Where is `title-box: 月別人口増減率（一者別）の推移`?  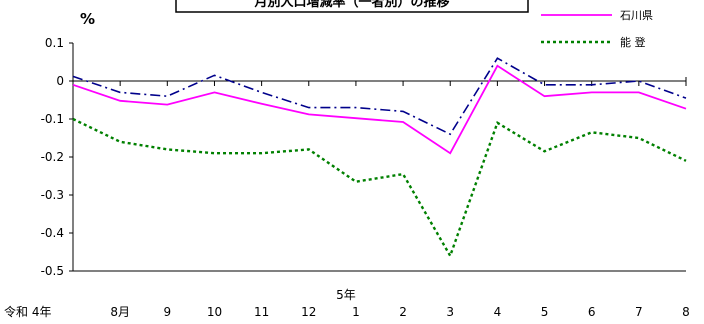 title-box: 月別人口増減率（一者別）の推移 is located at coordinates (352, 6).